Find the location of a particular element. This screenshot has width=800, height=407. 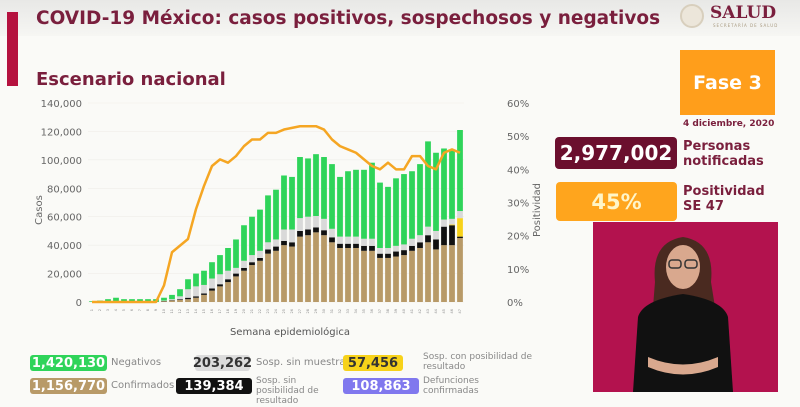

report-date: 4 diciembre, 2020 is located at coordinates (729, 124).